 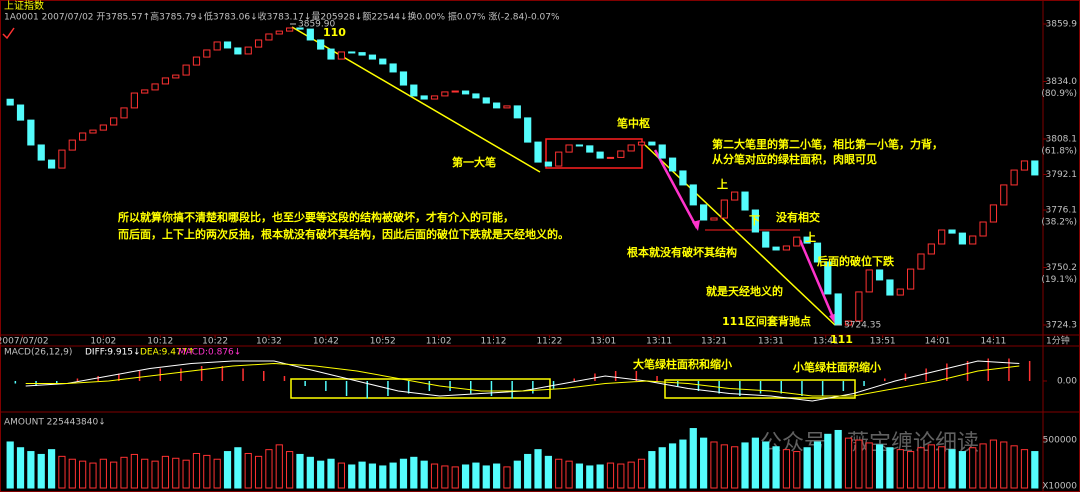 I want to click on annotation: 没有相交, so click(x=798, y=217).